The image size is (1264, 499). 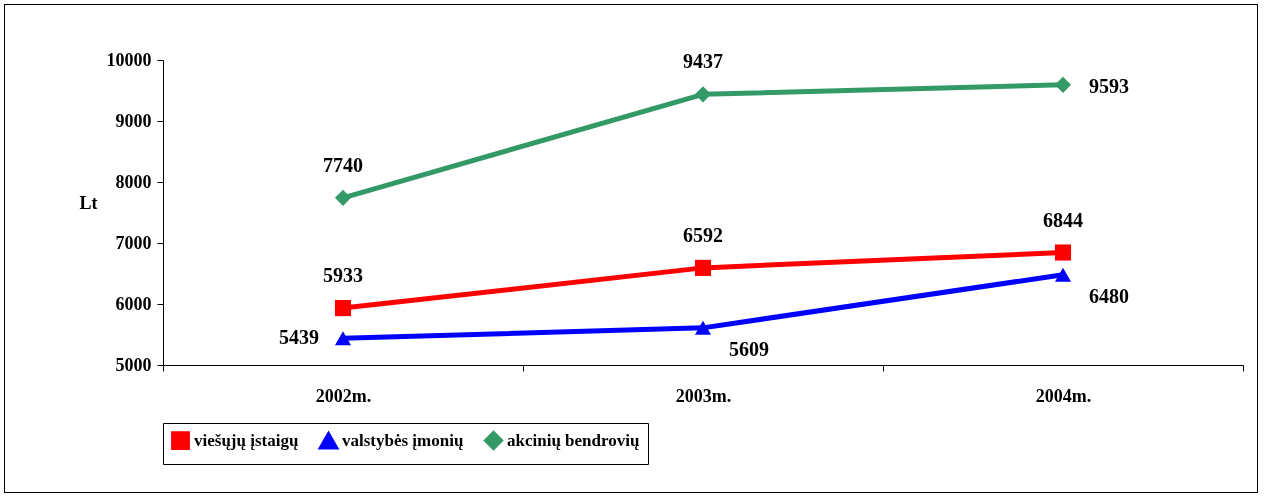 I want to click on y-tick-label: 6000, so click(x=133, y=303).